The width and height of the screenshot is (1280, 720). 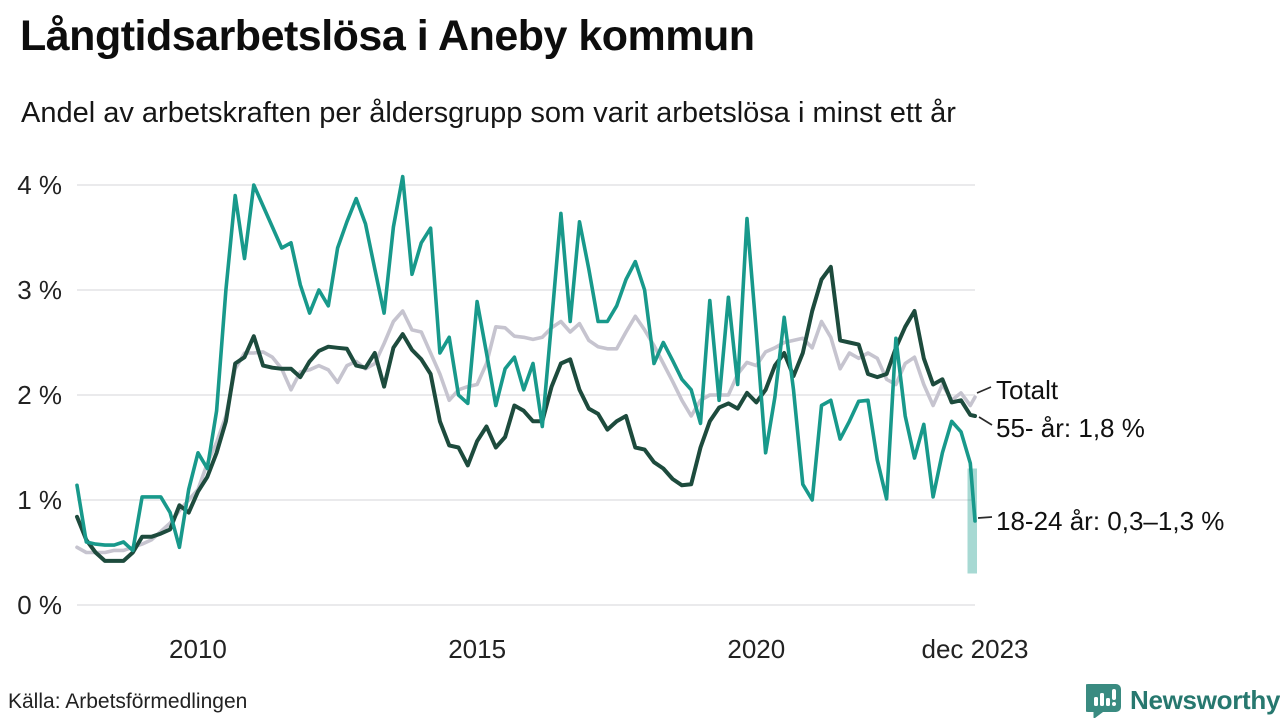 What do you see at coordinates (984, 390) in the screenshot?
I see `connector-totalt` at bounding box center [984, 390].